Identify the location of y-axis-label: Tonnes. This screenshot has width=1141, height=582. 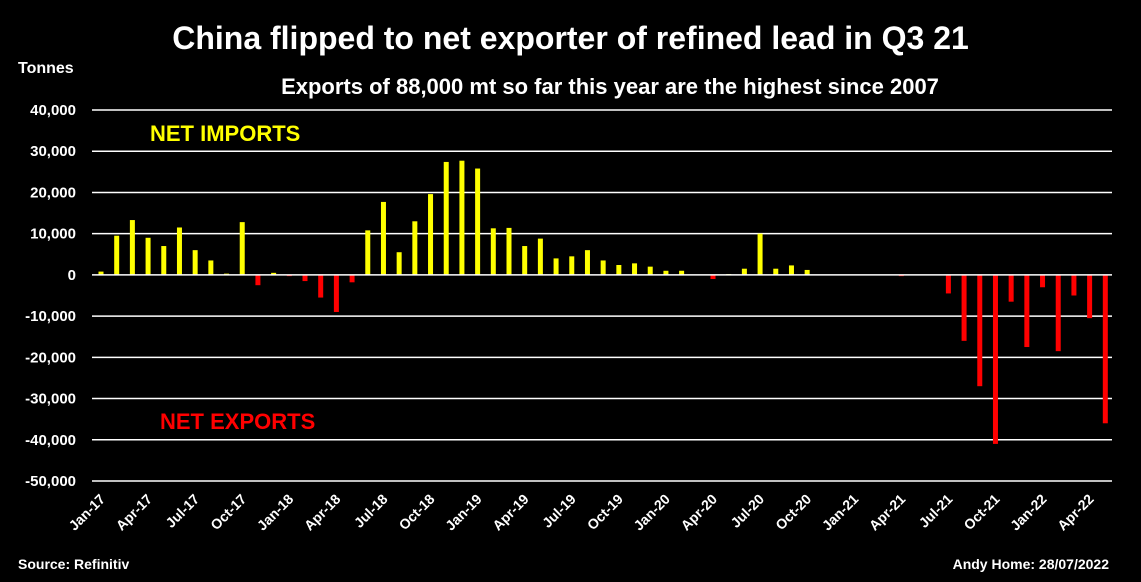
(46, 68).